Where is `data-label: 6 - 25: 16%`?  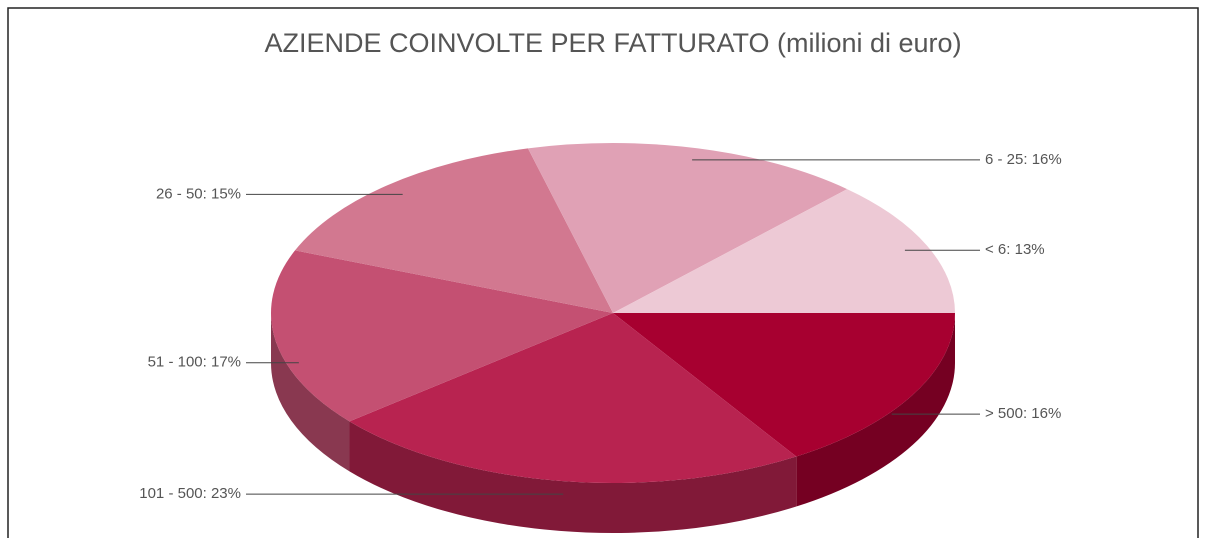
data-label: 6 - 25: 16% is located at coordinates (1023, 159).